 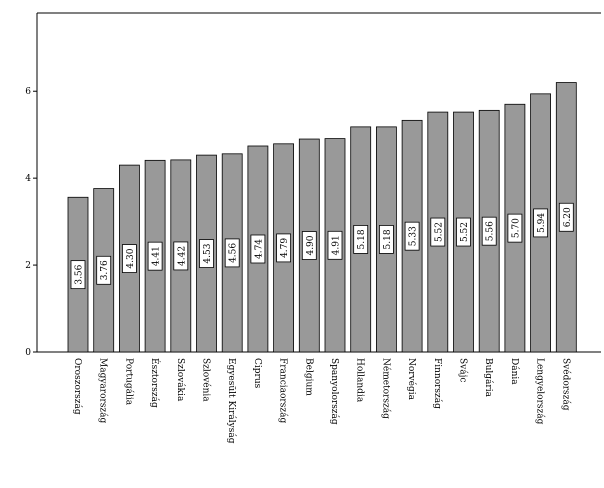 I want to click on data-label: 4.90, so click(x=311, y=245).